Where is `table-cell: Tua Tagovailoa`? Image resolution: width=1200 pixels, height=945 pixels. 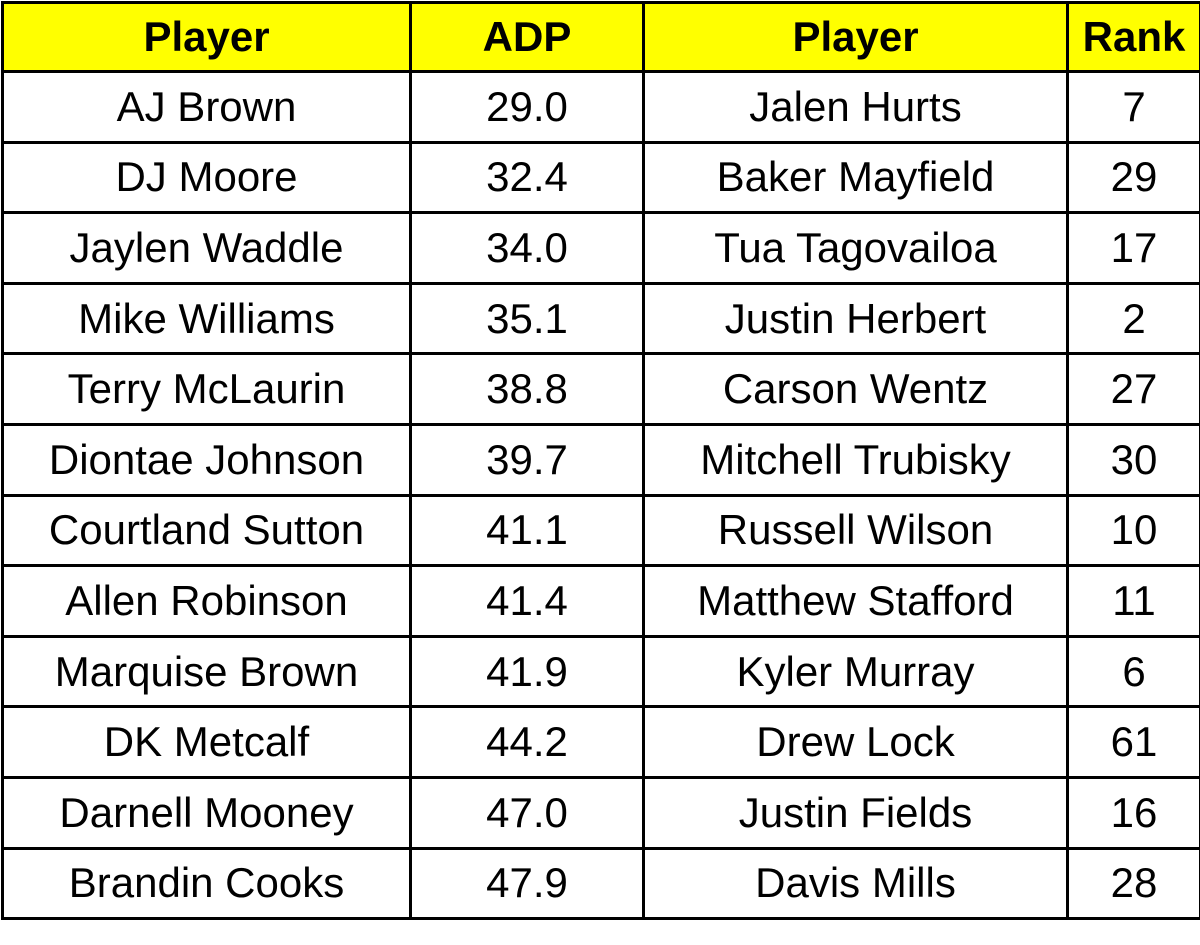 table-cell: Tua Tagovailoa is located at coordinates (856, 248).